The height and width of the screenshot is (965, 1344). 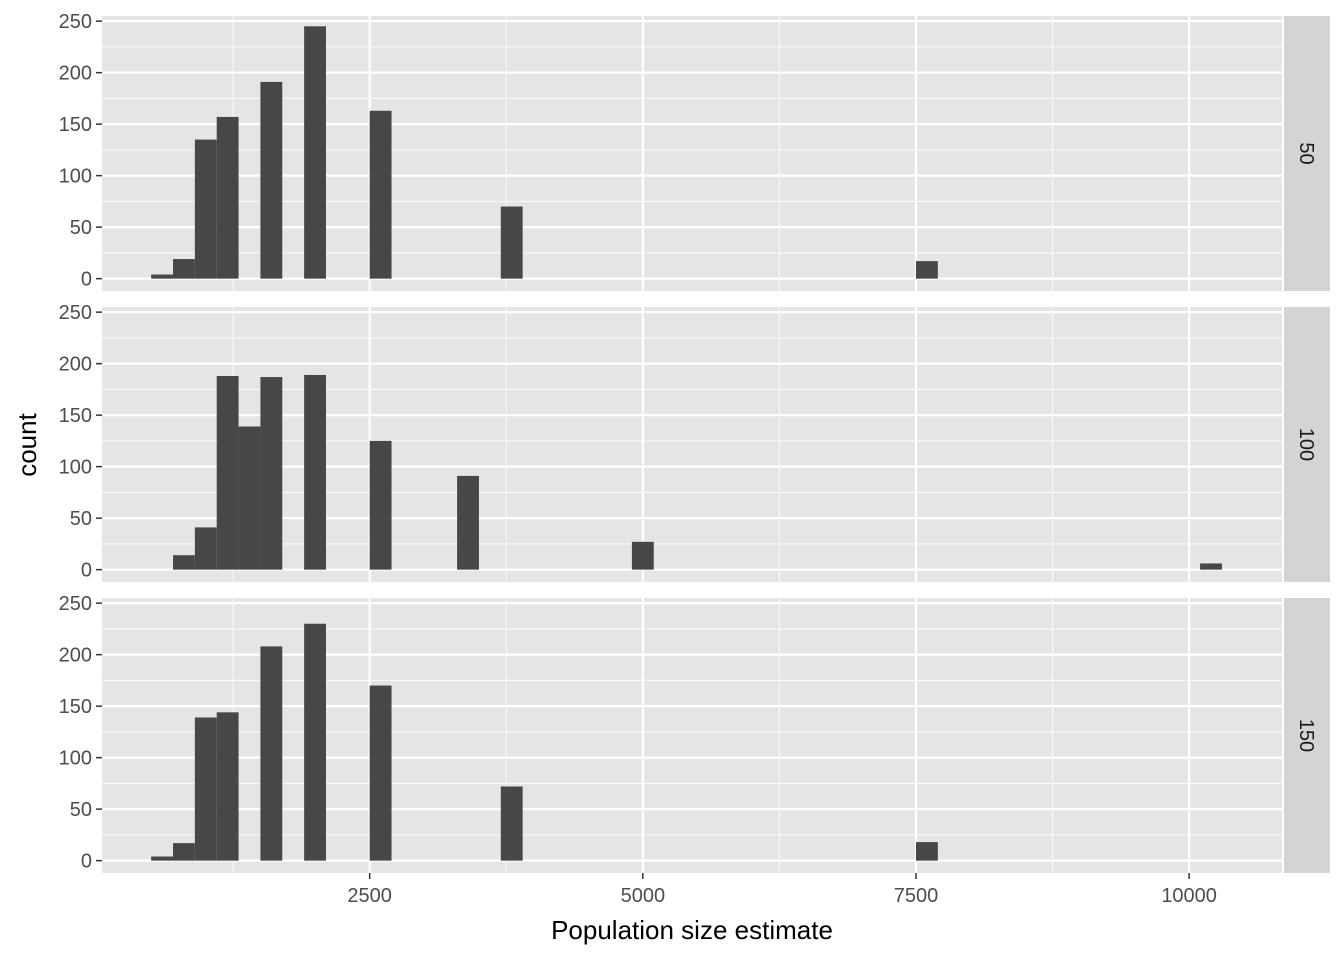 I want to click on y-axis-title: count, so click(x=27, y=444).